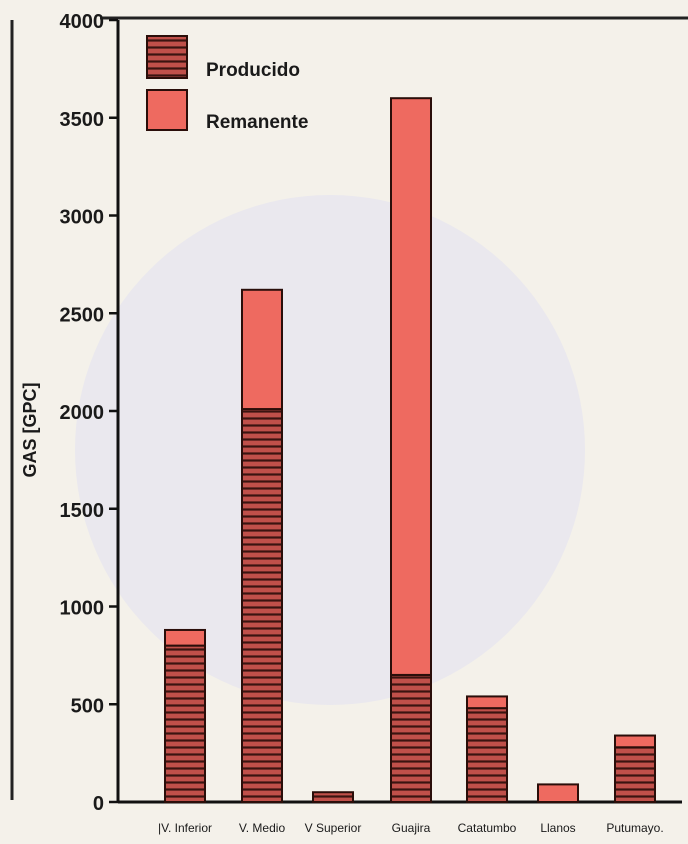 The width and height of the screenshot is (688, 844). I want to click on y-tick-label: 3000, so click(82, 218).